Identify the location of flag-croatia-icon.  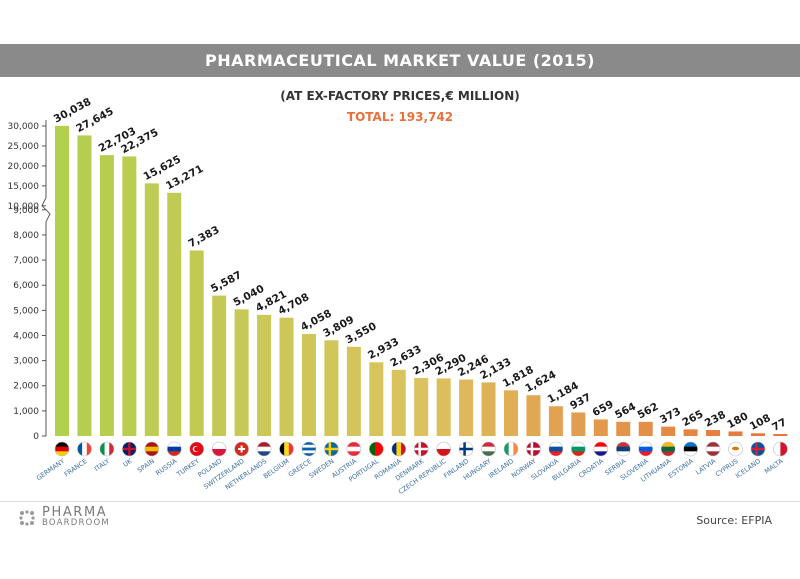
(600, 449).